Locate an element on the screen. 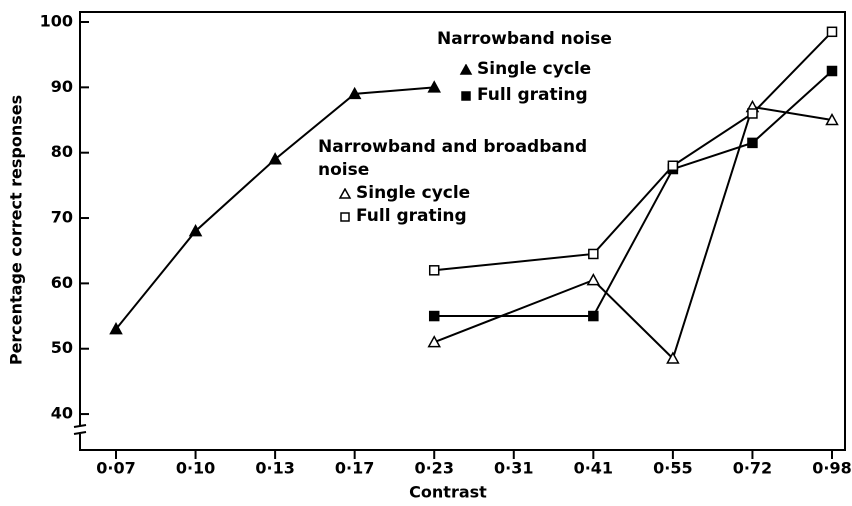 Image resolution: width=852 pixels, height=506 pixels. x-tick-label: 0·07 is located at coordinates (115, 468).